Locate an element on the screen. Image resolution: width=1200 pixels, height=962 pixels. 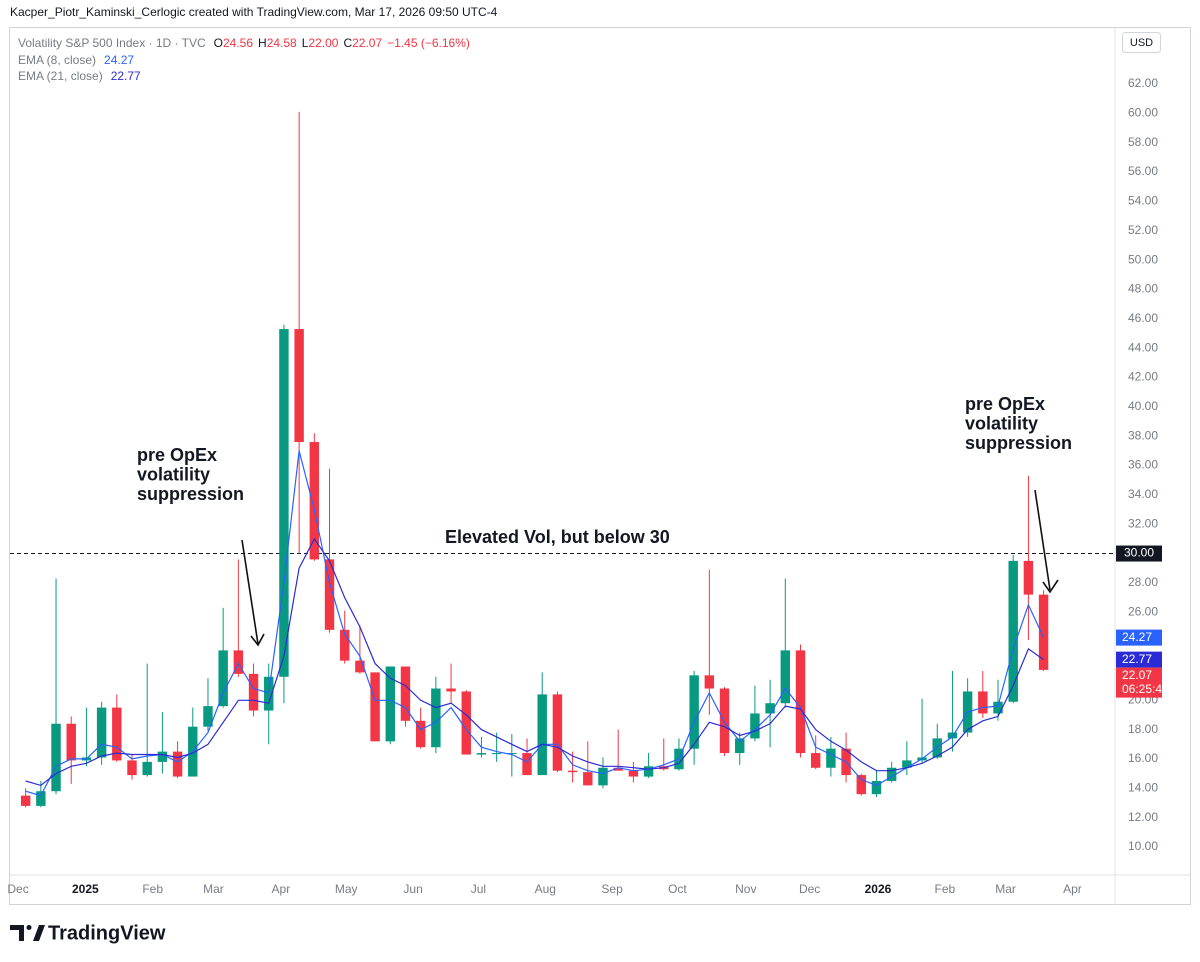
ohlc-key: C is located at coordinates (347, 43).